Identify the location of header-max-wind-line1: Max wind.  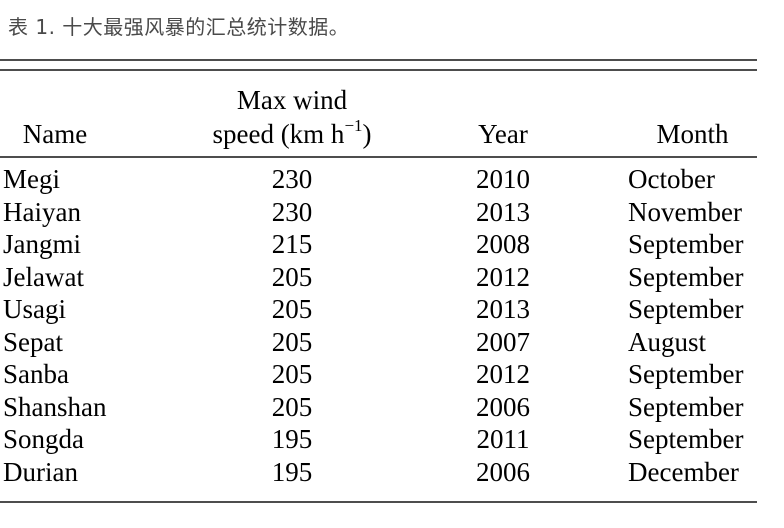
(292, 100).